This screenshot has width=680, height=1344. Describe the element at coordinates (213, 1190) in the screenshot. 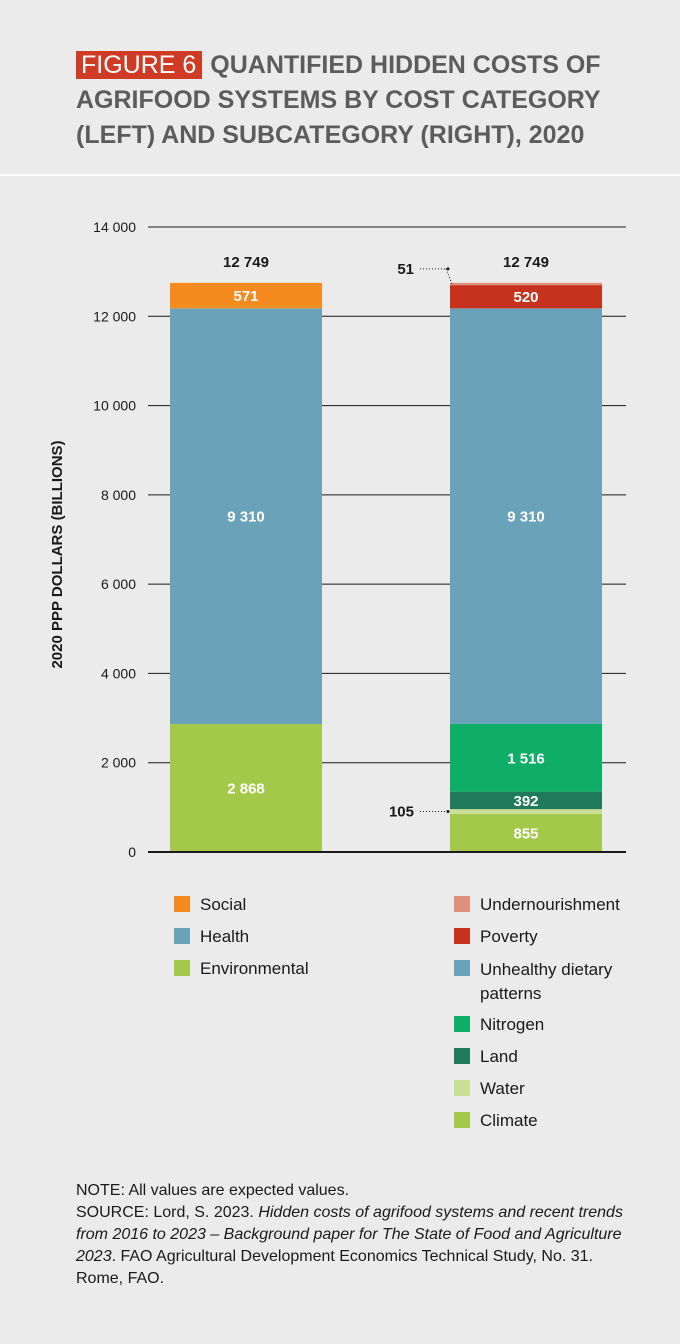

I see `note-line: NOTE: All values are expected values.` at that location.